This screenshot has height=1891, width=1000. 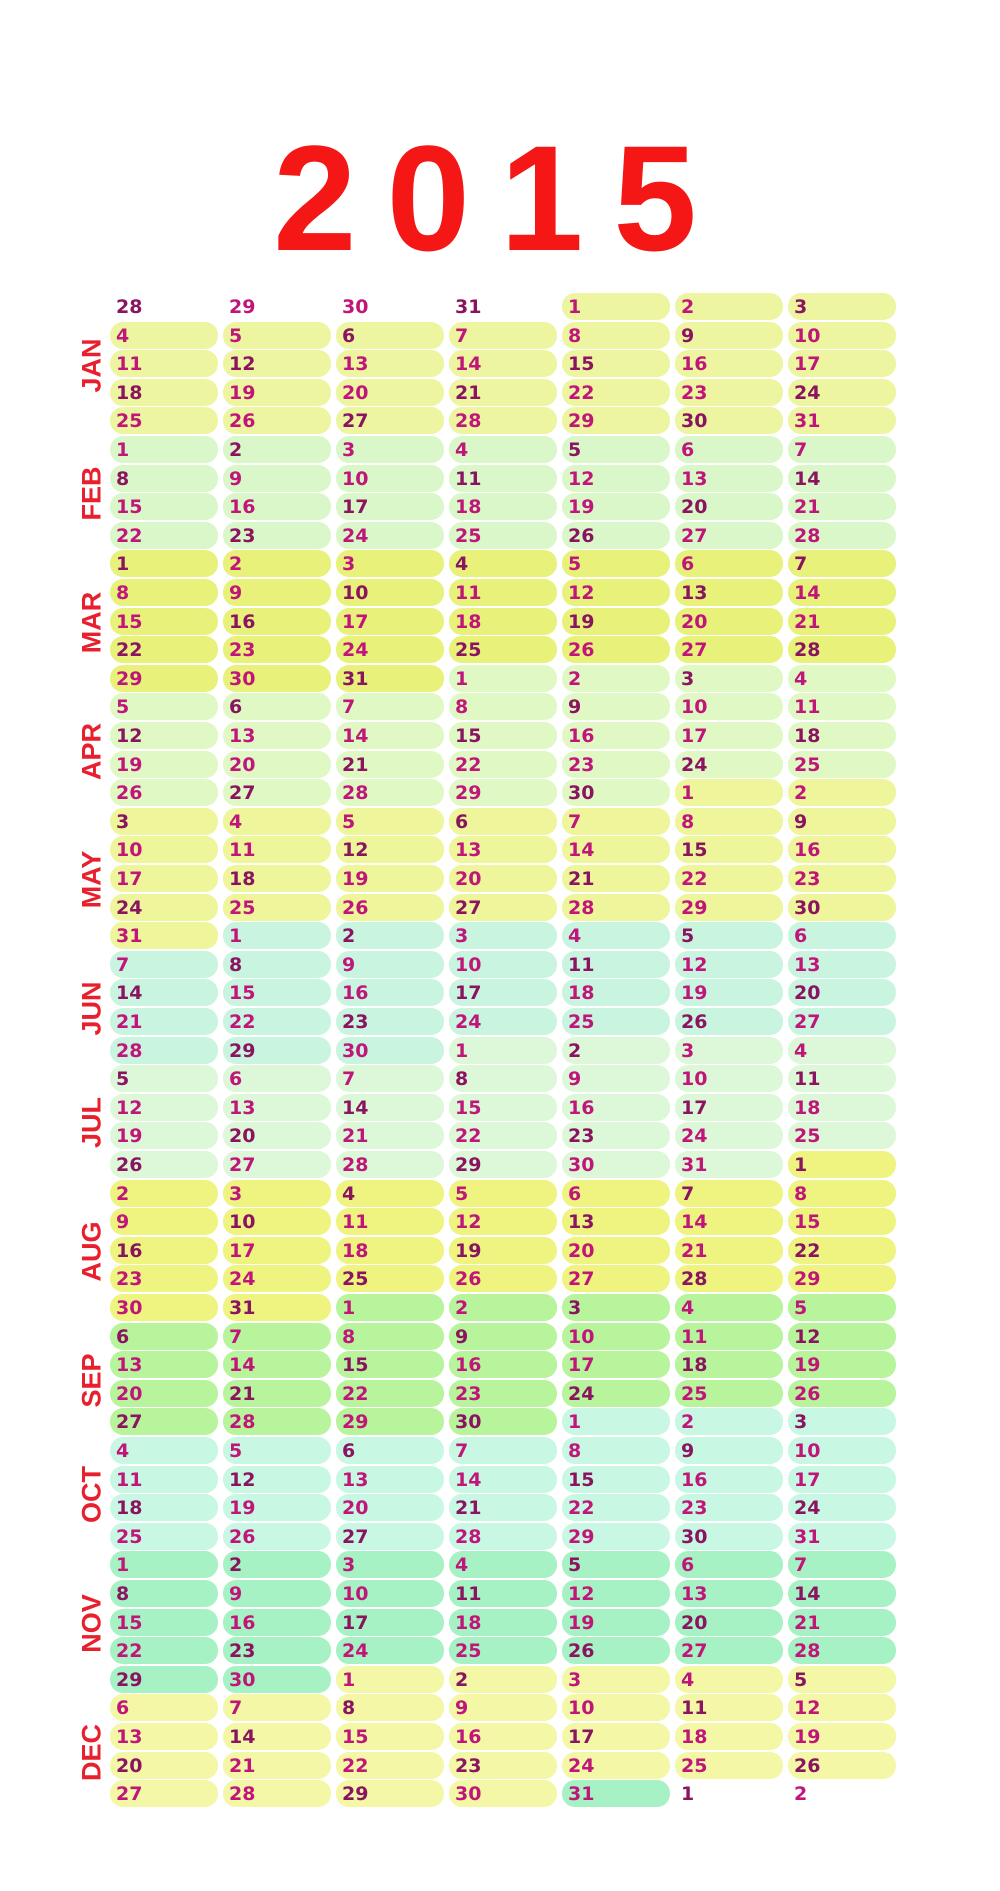 I want to click on day-number: 8, so click(x=349, y=1708).